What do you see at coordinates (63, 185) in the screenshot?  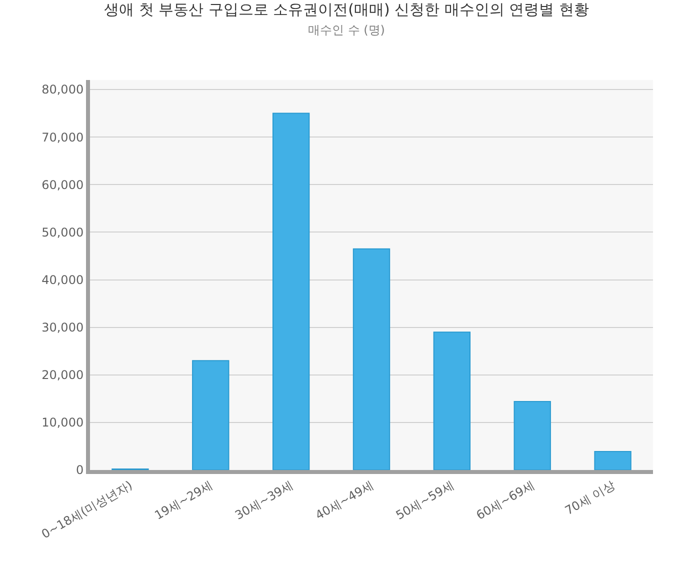 I see `y-tick-label: 60,000` at bounding box center [63, 185].